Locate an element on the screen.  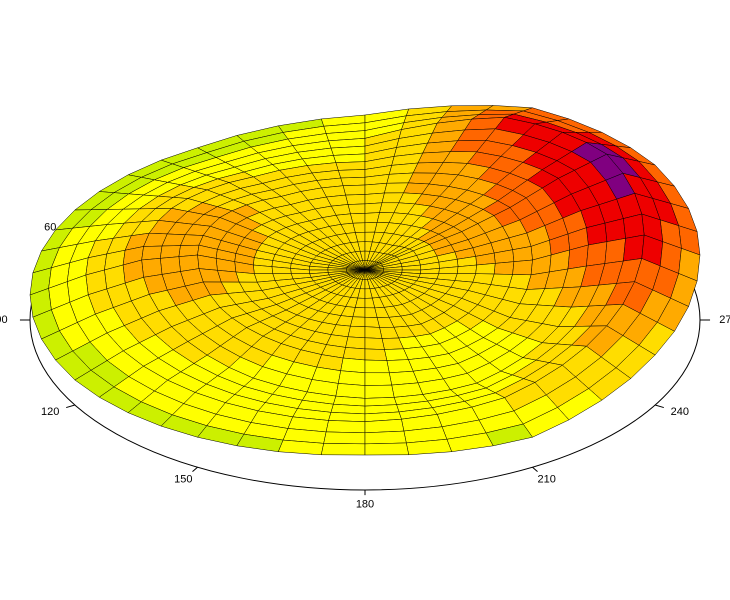
angle-tick-label: 150 is located at coordinates (183, 480).